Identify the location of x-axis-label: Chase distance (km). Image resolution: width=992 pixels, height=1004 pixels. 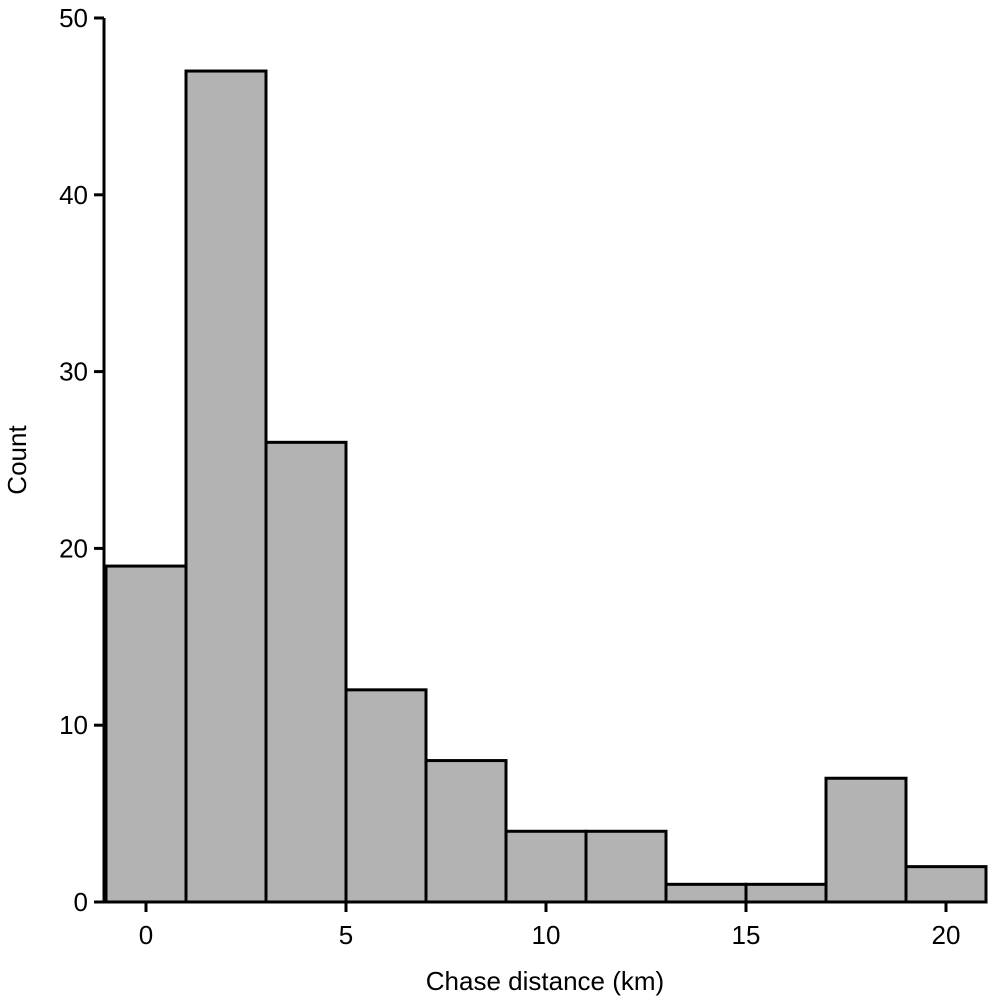
(545, 981).